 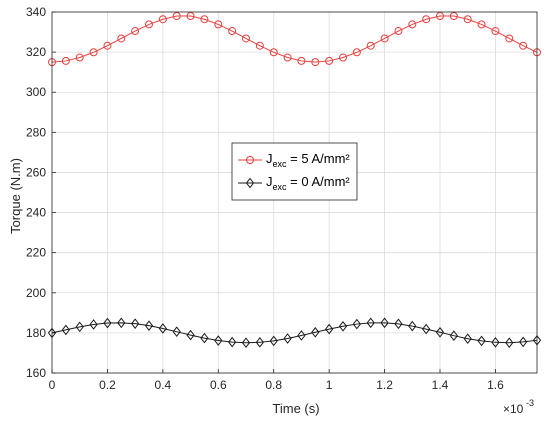 What do you see at coordinates (513, 409) in the screenshot?
I see `x-exponent-base: ×10` at bounding box center [513, 409].